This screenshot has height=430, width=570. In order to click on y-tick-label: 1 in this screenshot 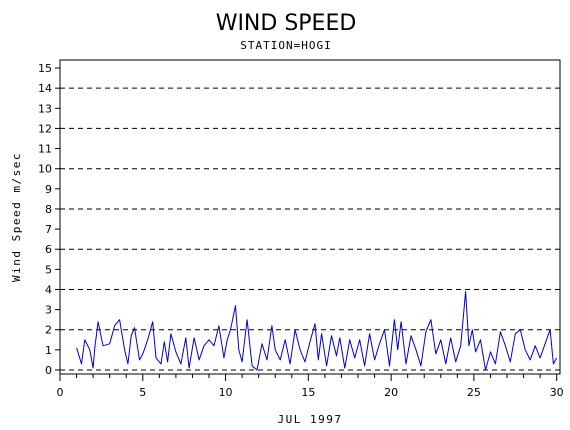, I will do `click(48, 350)`.